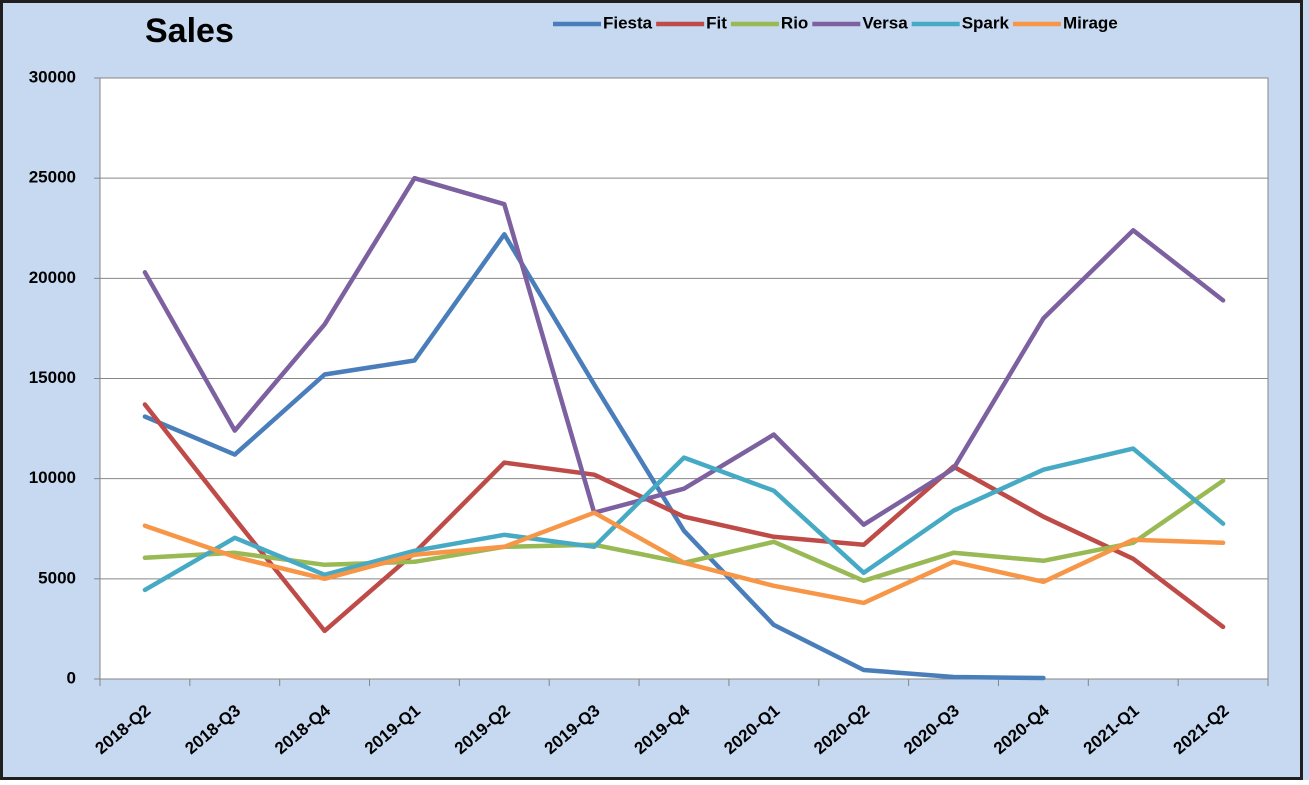 The height and width of the screenshot is (785, 1309). I want to click on y-tick-label: 5000, so click(57, 577).